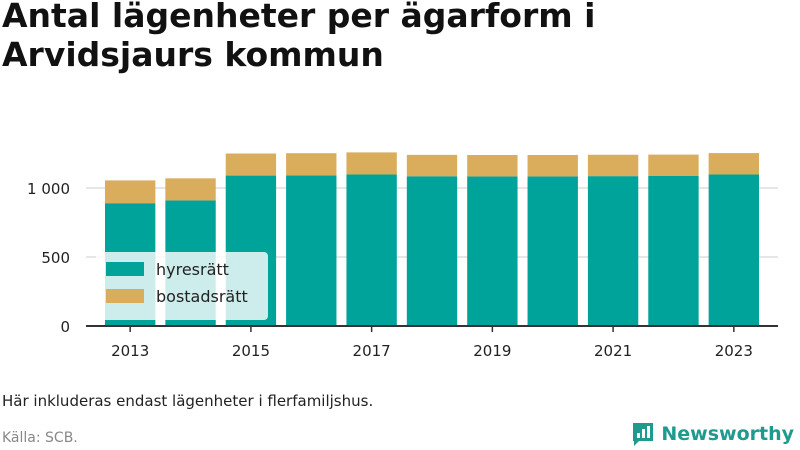 The height and width of the screenshot is (450, 800). Describe the element at coordinates (371, 250) in the screenshot. I see `bar-hyresratt-2017` at that location.